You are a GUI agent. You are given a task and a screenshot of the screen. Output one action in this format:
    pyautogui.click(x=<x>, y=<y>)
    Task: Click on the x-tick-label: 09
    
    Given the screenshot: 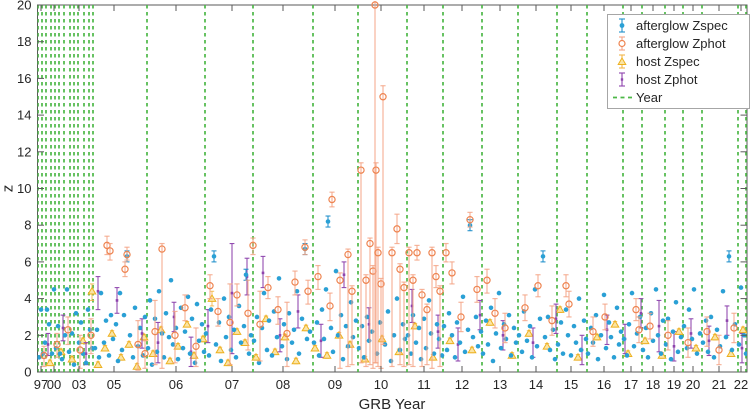 What is the action you would take?
    pyautogui.click(x=335, y=384)
    